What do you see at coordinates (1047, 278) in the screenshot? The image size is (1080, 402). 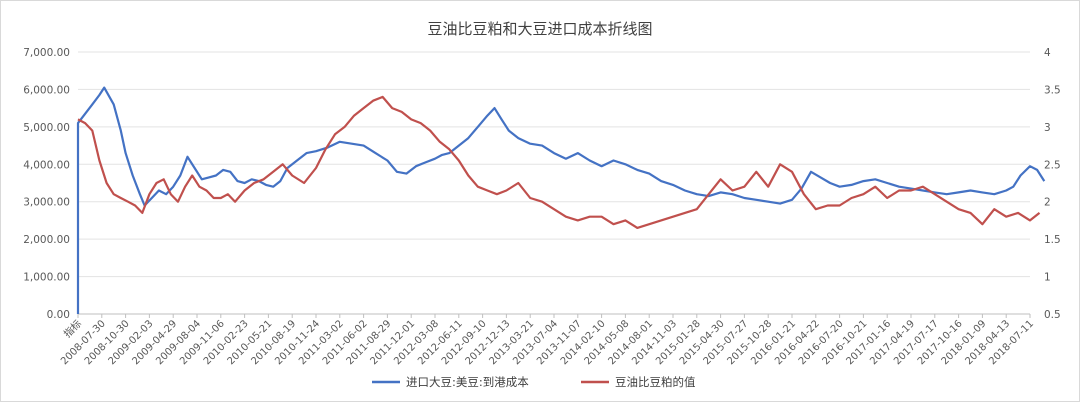 I see `y-right-tick-label: 1` at bounding box center [1047, 278].